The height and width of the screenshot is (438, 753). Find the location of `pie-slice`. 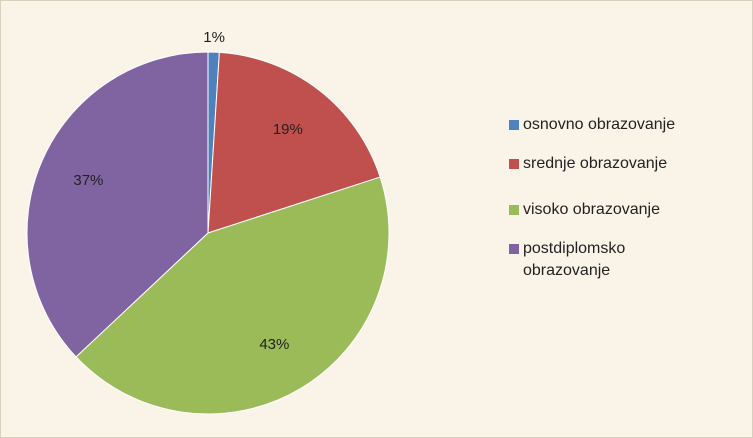

pie-slice is located at coordinates (294, 142).